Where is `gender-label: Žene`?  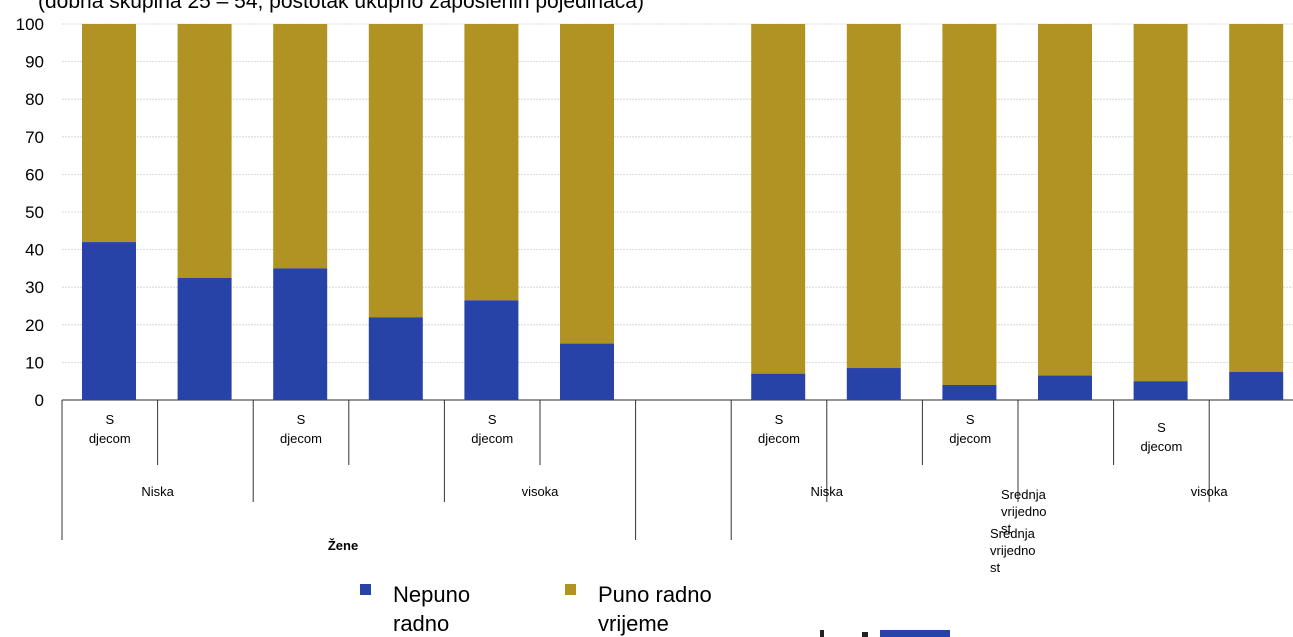
gender-label: Žene is located at coordinates (343, 545).